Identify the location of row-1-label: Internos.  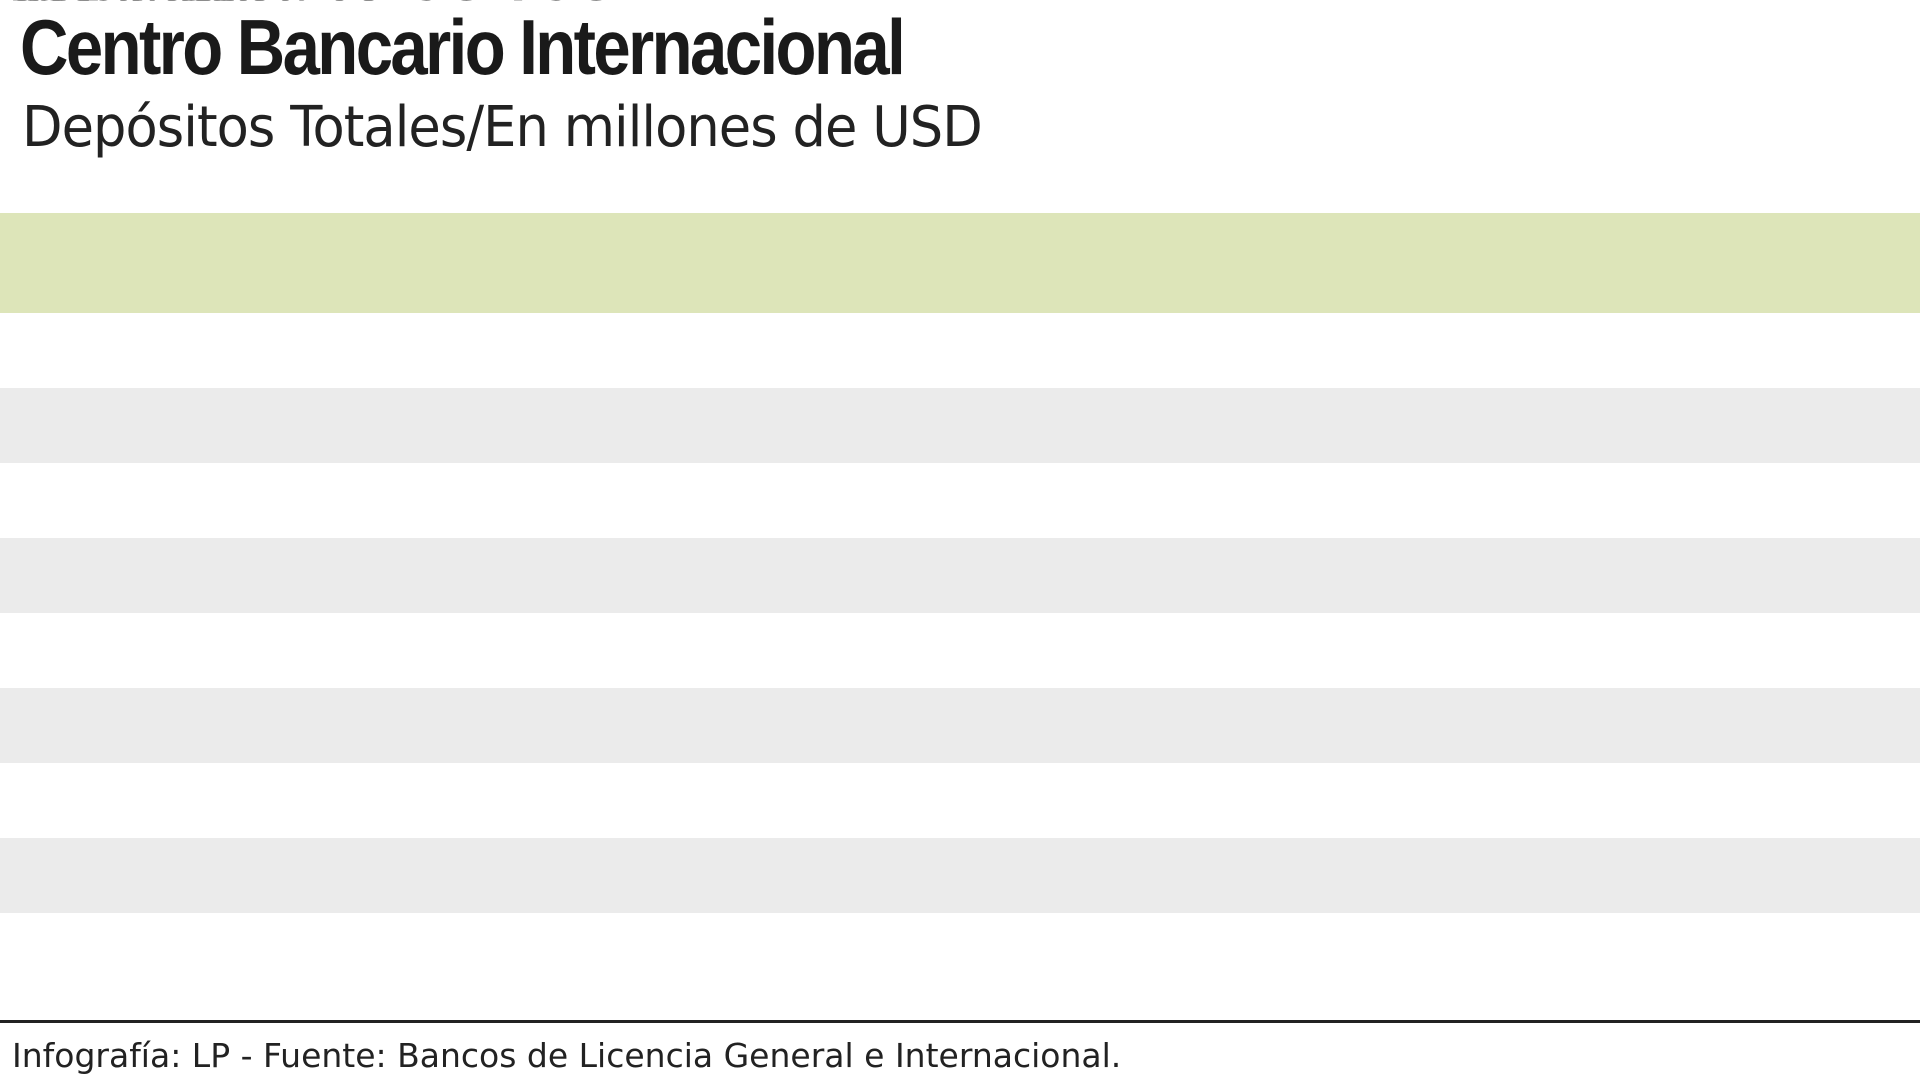
(110, 6).